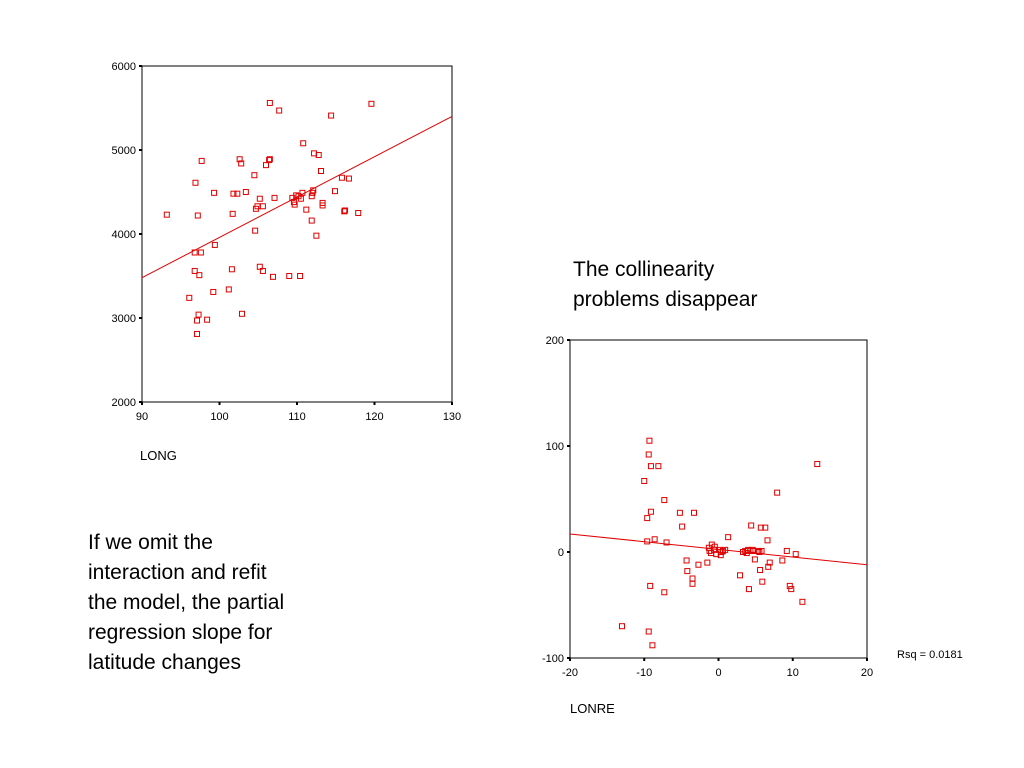  What do you see at coordinates (142, 417) in the screenshot?
I see `x-tick-label: 90` at bounding box center [142, 417].